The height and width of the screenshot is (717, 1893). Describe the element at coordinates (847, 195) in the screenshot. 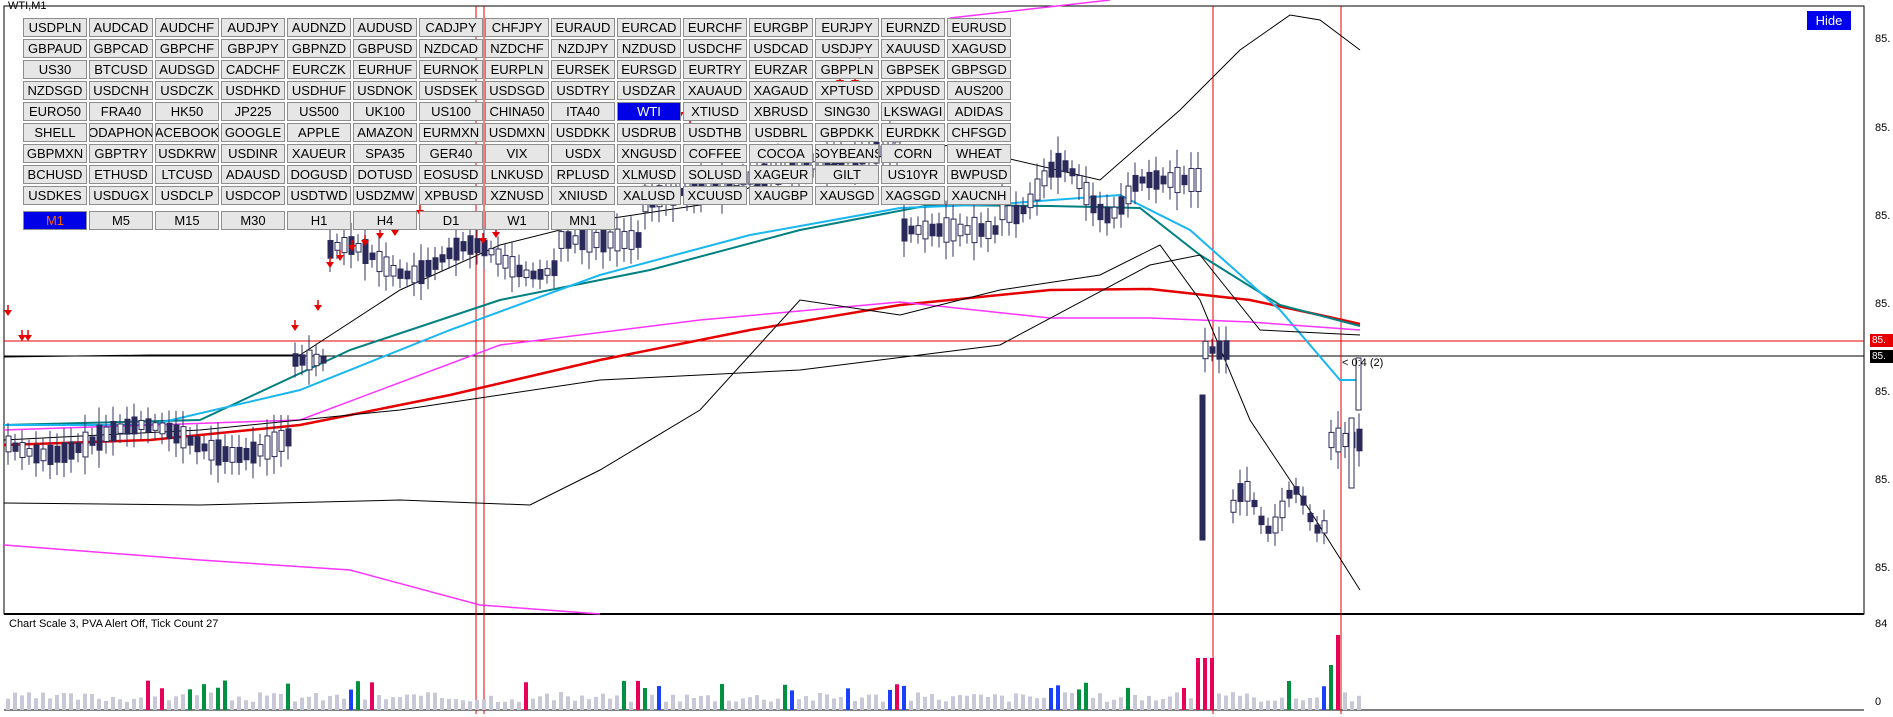

I see `symbol-button: XAUSGD` at that location.